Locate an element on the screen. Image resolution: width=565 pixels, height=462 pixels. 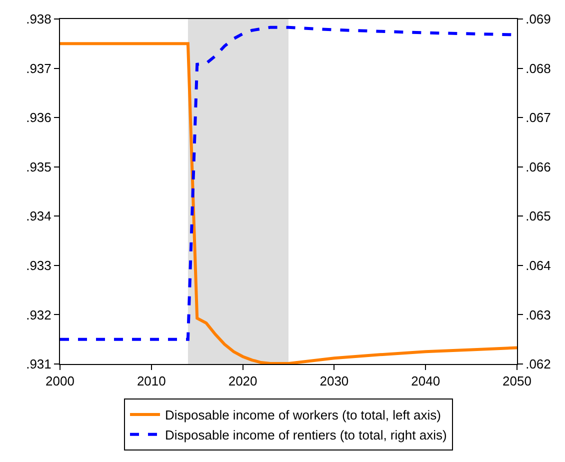
y-tick-label: .938 is located at coordinates (39, 19).